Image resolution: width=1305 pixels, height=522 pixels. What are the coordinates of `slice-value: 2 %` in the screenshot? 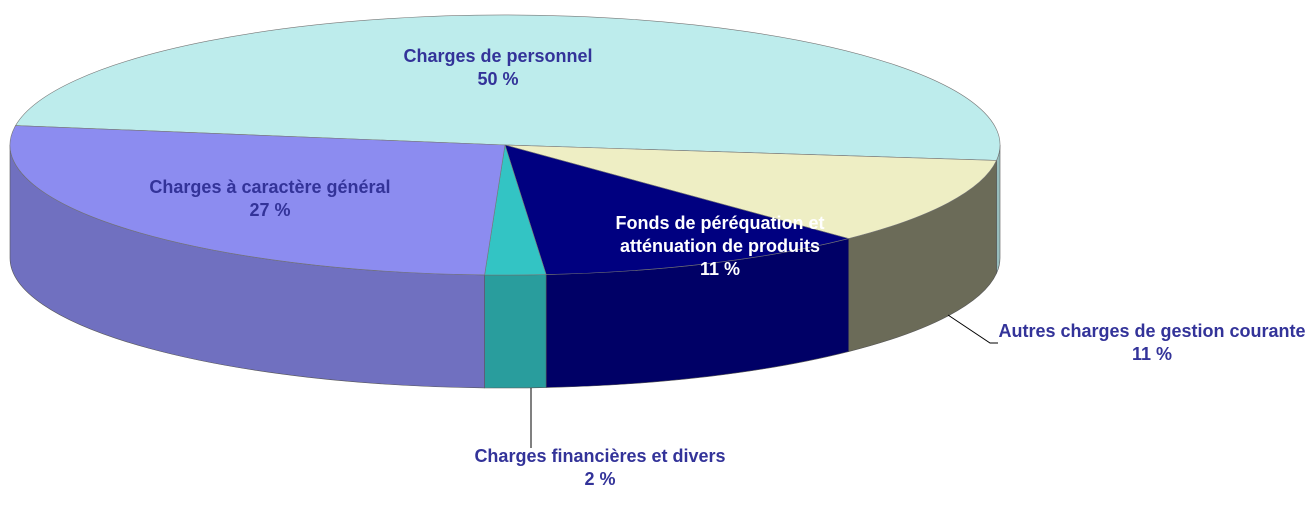 It's located at (600, 479).